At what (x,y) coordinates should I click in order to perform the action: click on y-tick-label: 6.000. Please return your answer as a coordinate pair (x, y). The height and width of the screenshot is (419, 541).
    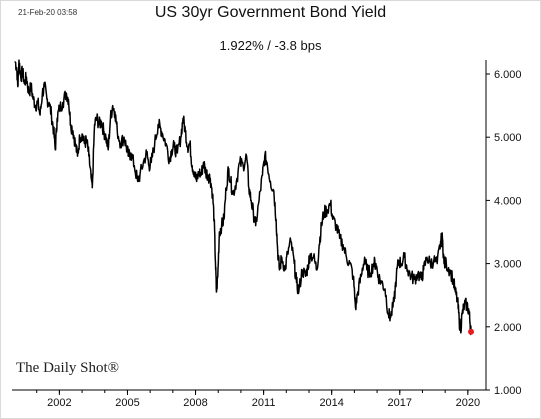
    Looking at the image, I should click on (508, 75).